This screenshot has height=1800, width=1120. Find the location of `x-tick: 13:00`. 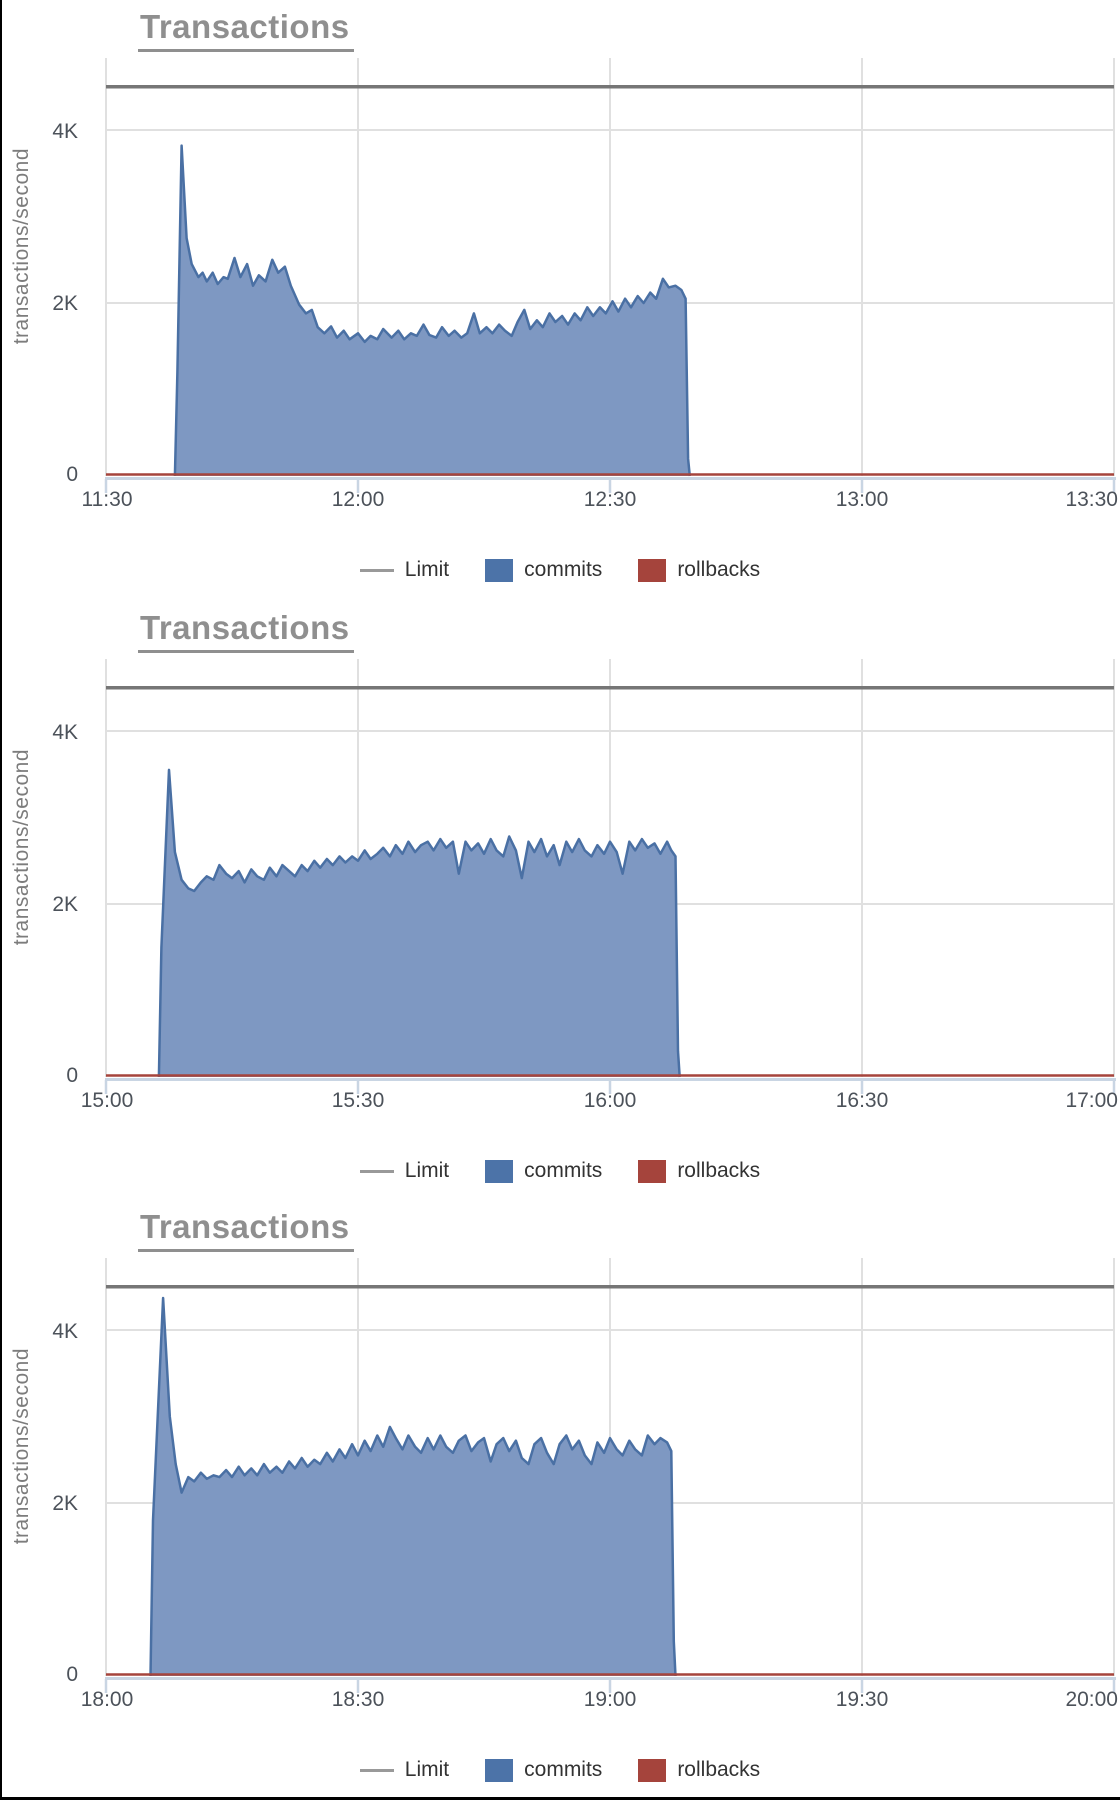

x-tick: 13:00 is located at coordinates (862, 499).